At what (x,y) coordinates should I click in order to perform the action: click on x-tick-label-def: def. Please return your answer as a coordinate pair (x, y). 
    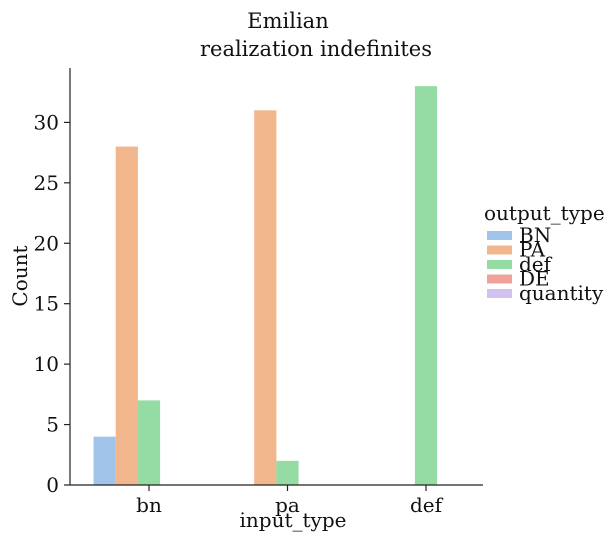
    Looking at the image, I should click on (427, 505).